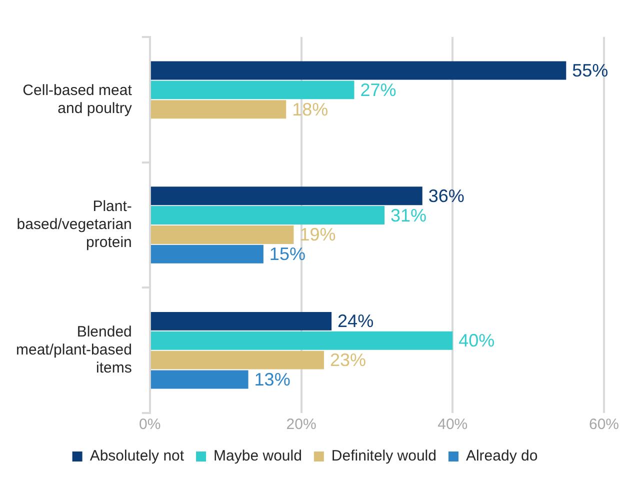 Image resolution: width=634 pixels, height=478 pixels. Describe the element at coordinates (310, 109) in the screenshot. I see `data-label: 18%` at that location.